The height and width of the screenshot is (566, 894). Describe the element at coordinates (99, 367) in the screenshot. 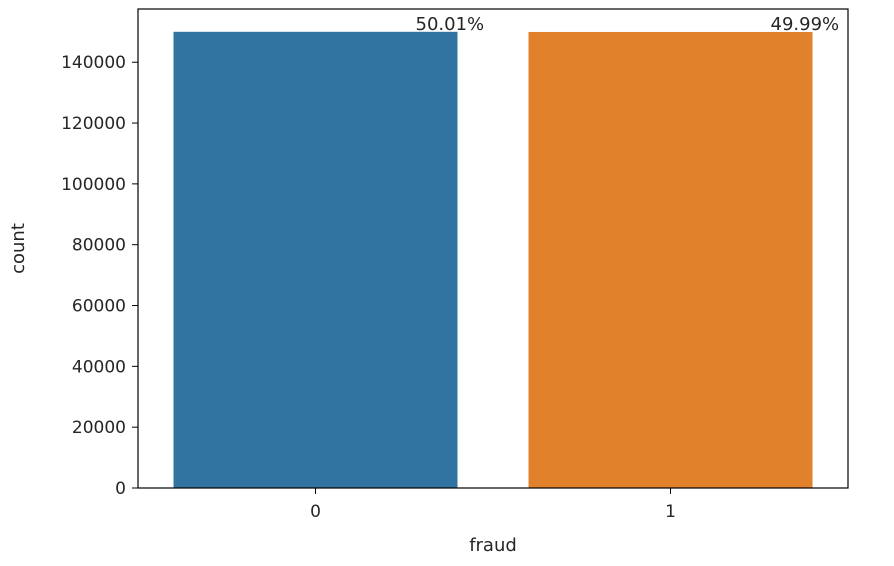

I see `y-tick-label-40000: 40000` at that location.